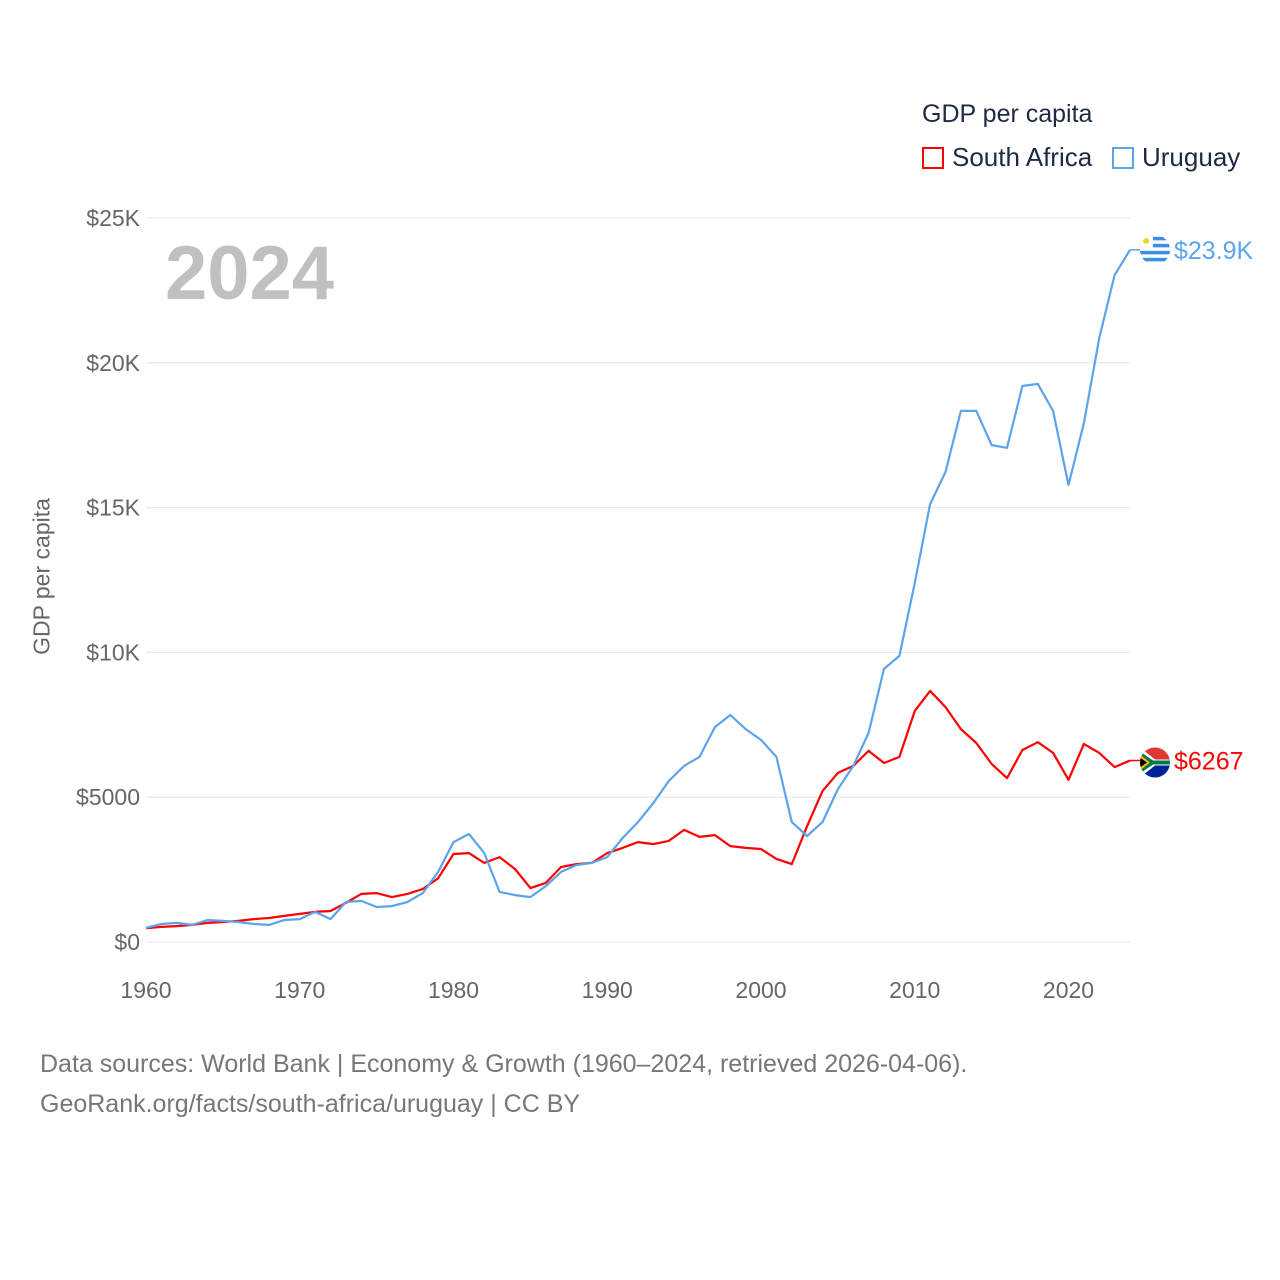  I want to click on x-tick-label: 1980, so click(453, 990).